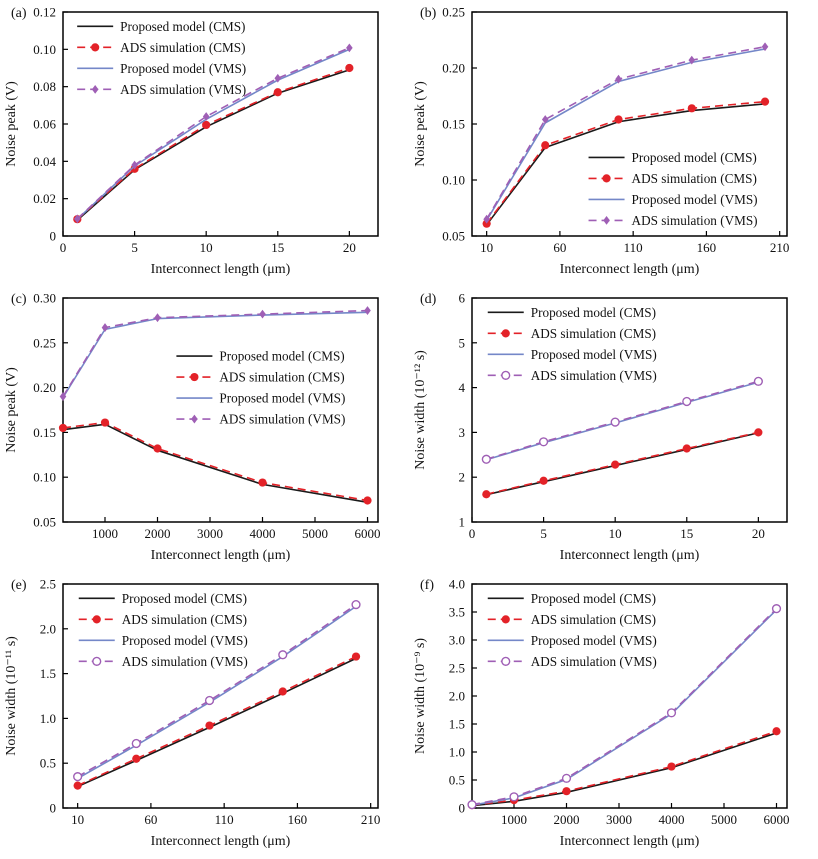 This screenshot has height=859, width=818. Describe the element at coordinates (428, 13) in the screenshot. I see `panel-label-b: (b)` at that location.